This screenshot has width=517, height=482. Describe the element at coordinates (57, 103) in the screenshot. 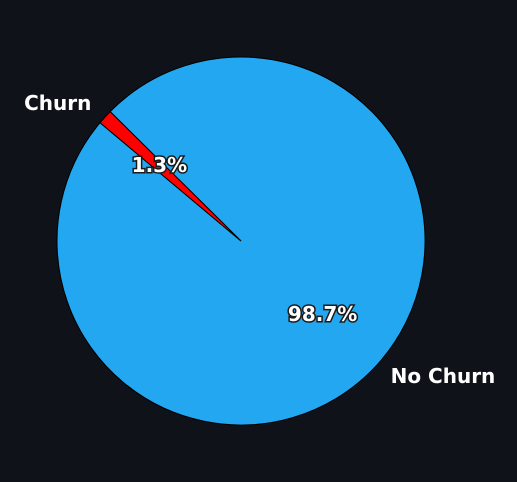

I see `category-label: Churn` at that location.